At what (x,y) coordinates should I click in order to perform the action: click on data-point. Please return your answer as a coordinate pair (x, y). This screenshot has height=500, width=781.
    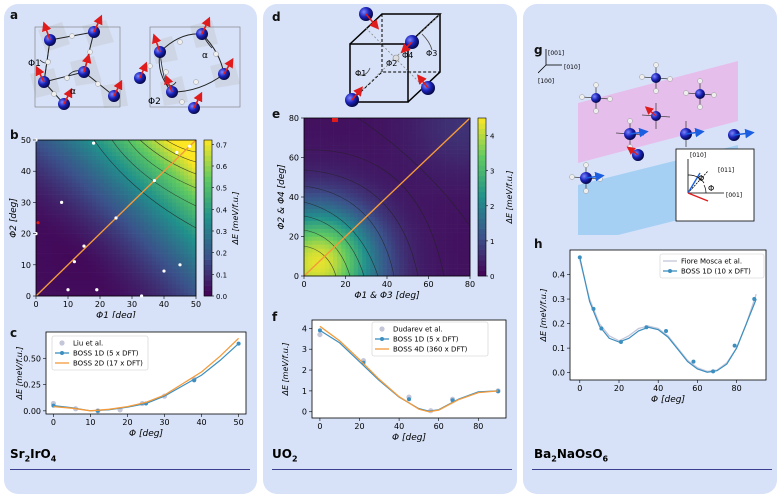
    Looking at the image, I should click on (754, 299).